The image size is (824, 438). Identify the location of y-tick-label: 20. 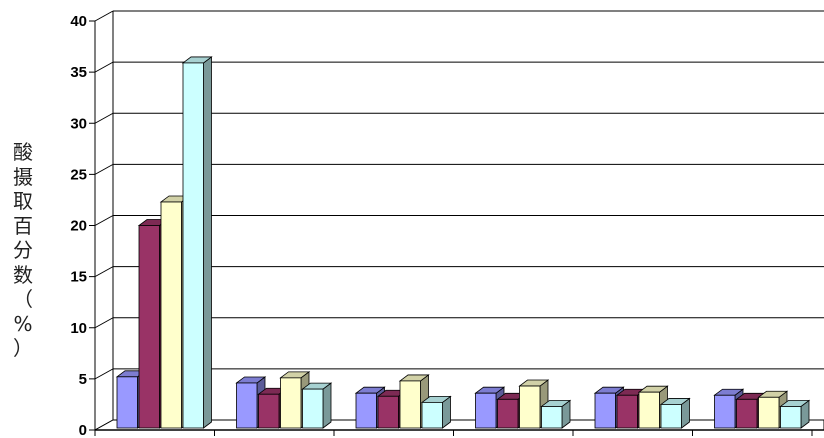
(78, 226).